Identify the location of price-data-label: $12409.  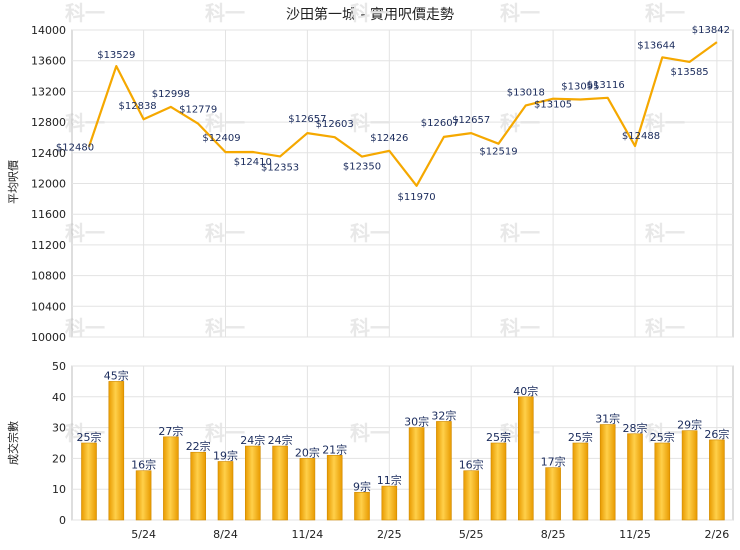
(221, 138).